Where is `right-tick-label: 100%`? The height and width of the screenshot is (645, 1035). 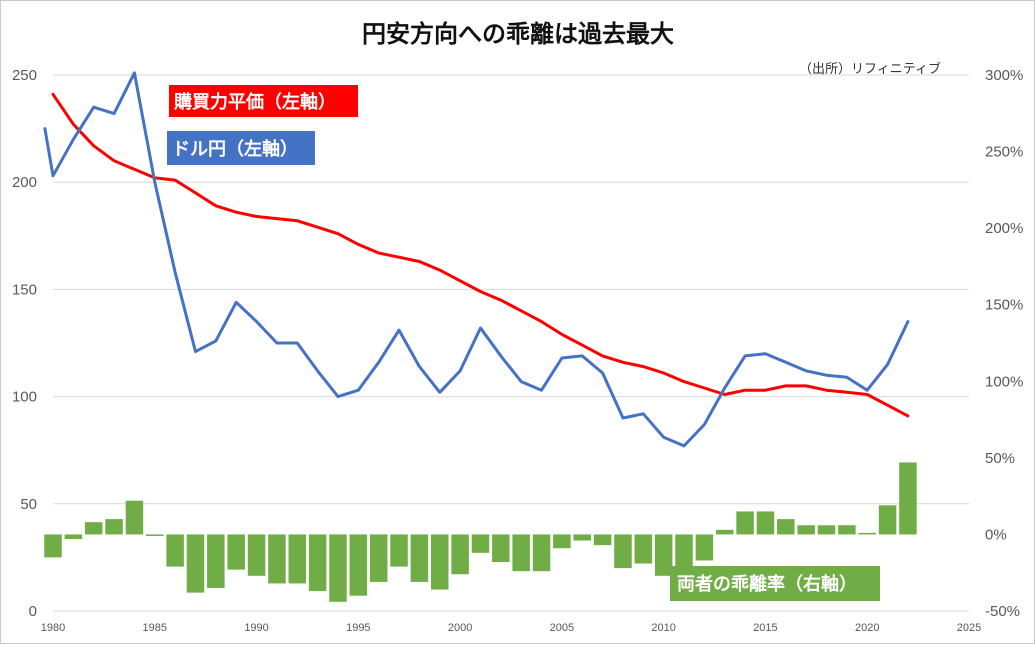 right-tick-label: 100% is located at coordinates (1004, 381).